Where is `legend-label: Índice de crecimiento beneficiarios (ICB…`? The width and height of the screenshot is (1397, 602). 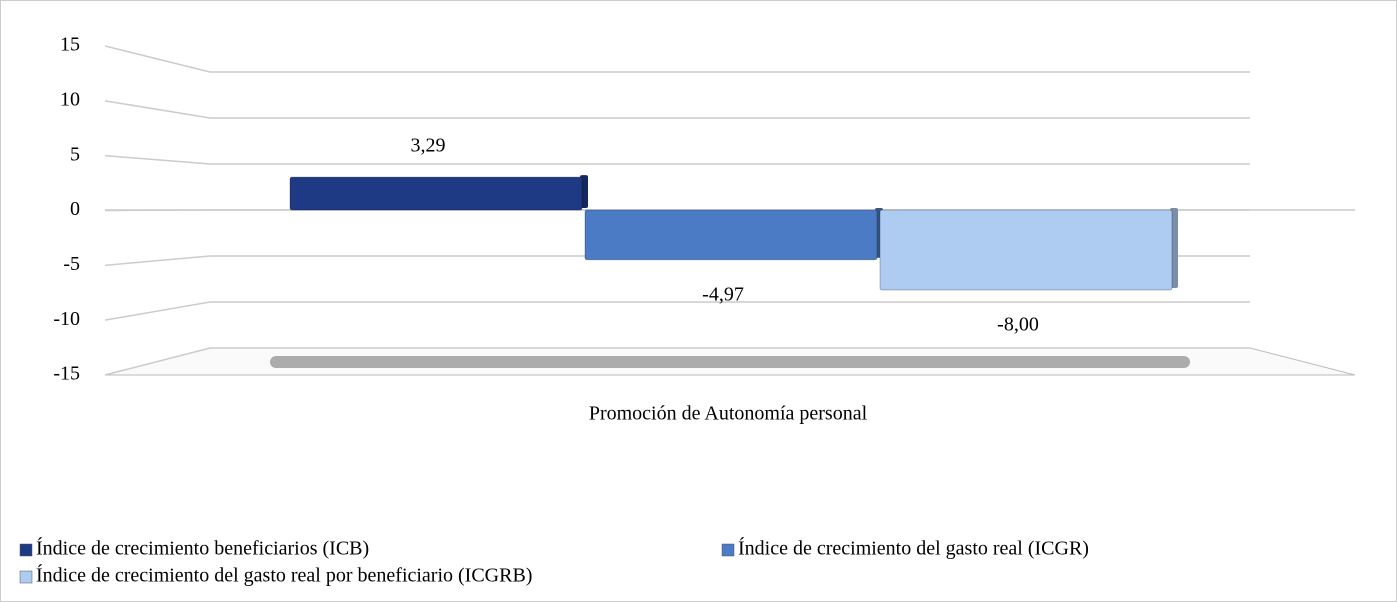 legend-label: Índice de crecimiento beneficiarios (ICB… is located at coordinates (202, 548).